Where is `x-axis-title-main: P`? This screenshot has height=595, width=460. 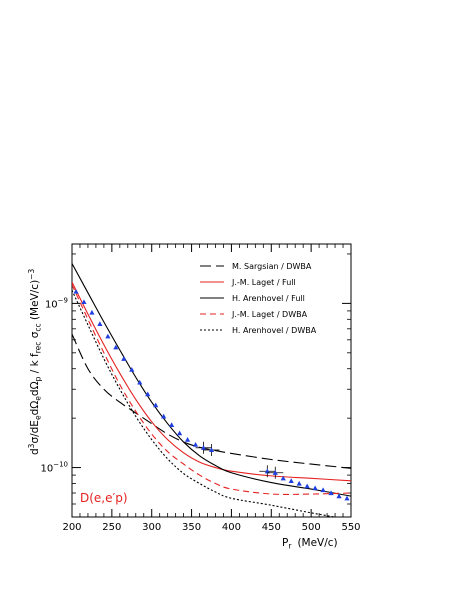
x-axis-title-main: P is located at coordinates (285, 543).